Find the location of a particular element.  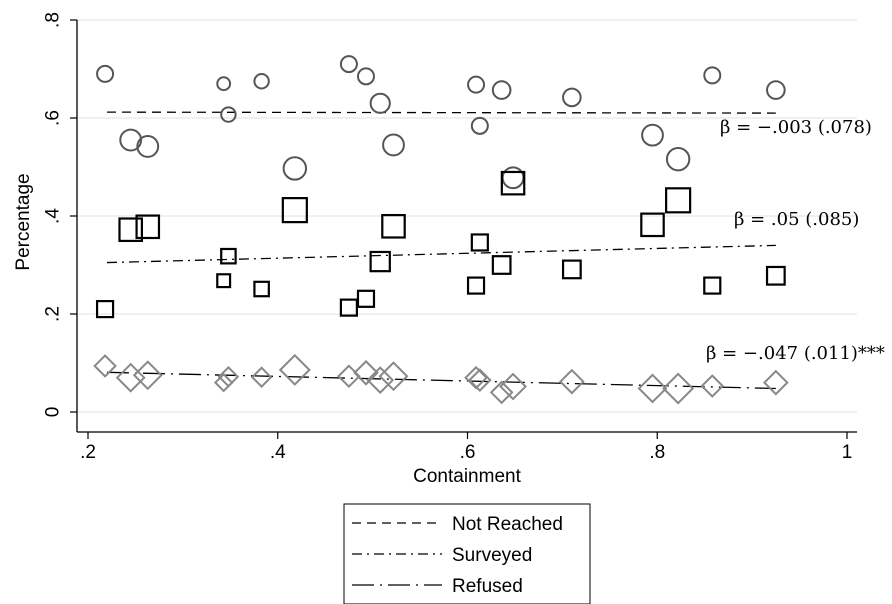

x-tick-label: .8 is located at coordinates (657, 452).